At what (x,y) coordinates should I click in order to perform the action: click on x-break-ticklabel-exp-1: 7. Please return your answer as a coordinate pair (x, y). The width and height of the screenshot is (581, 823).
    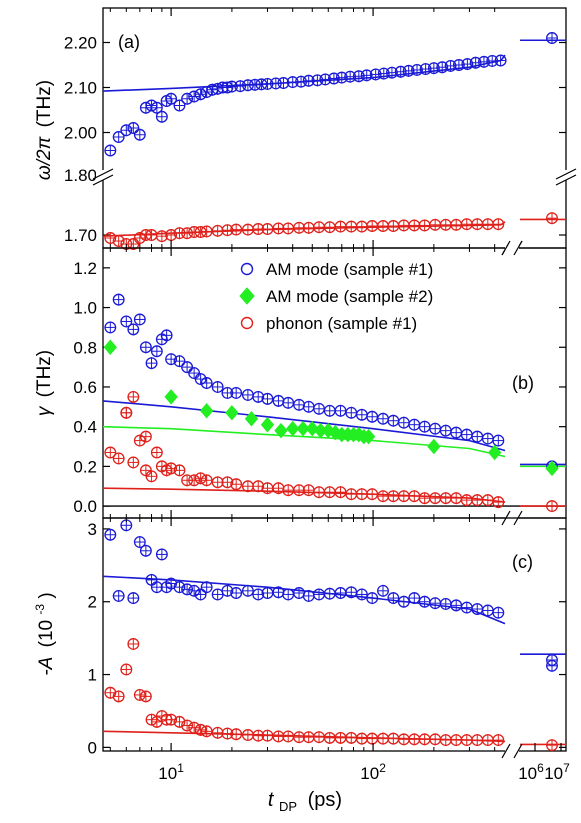
    Looking at the image, I should click on (566, 768).